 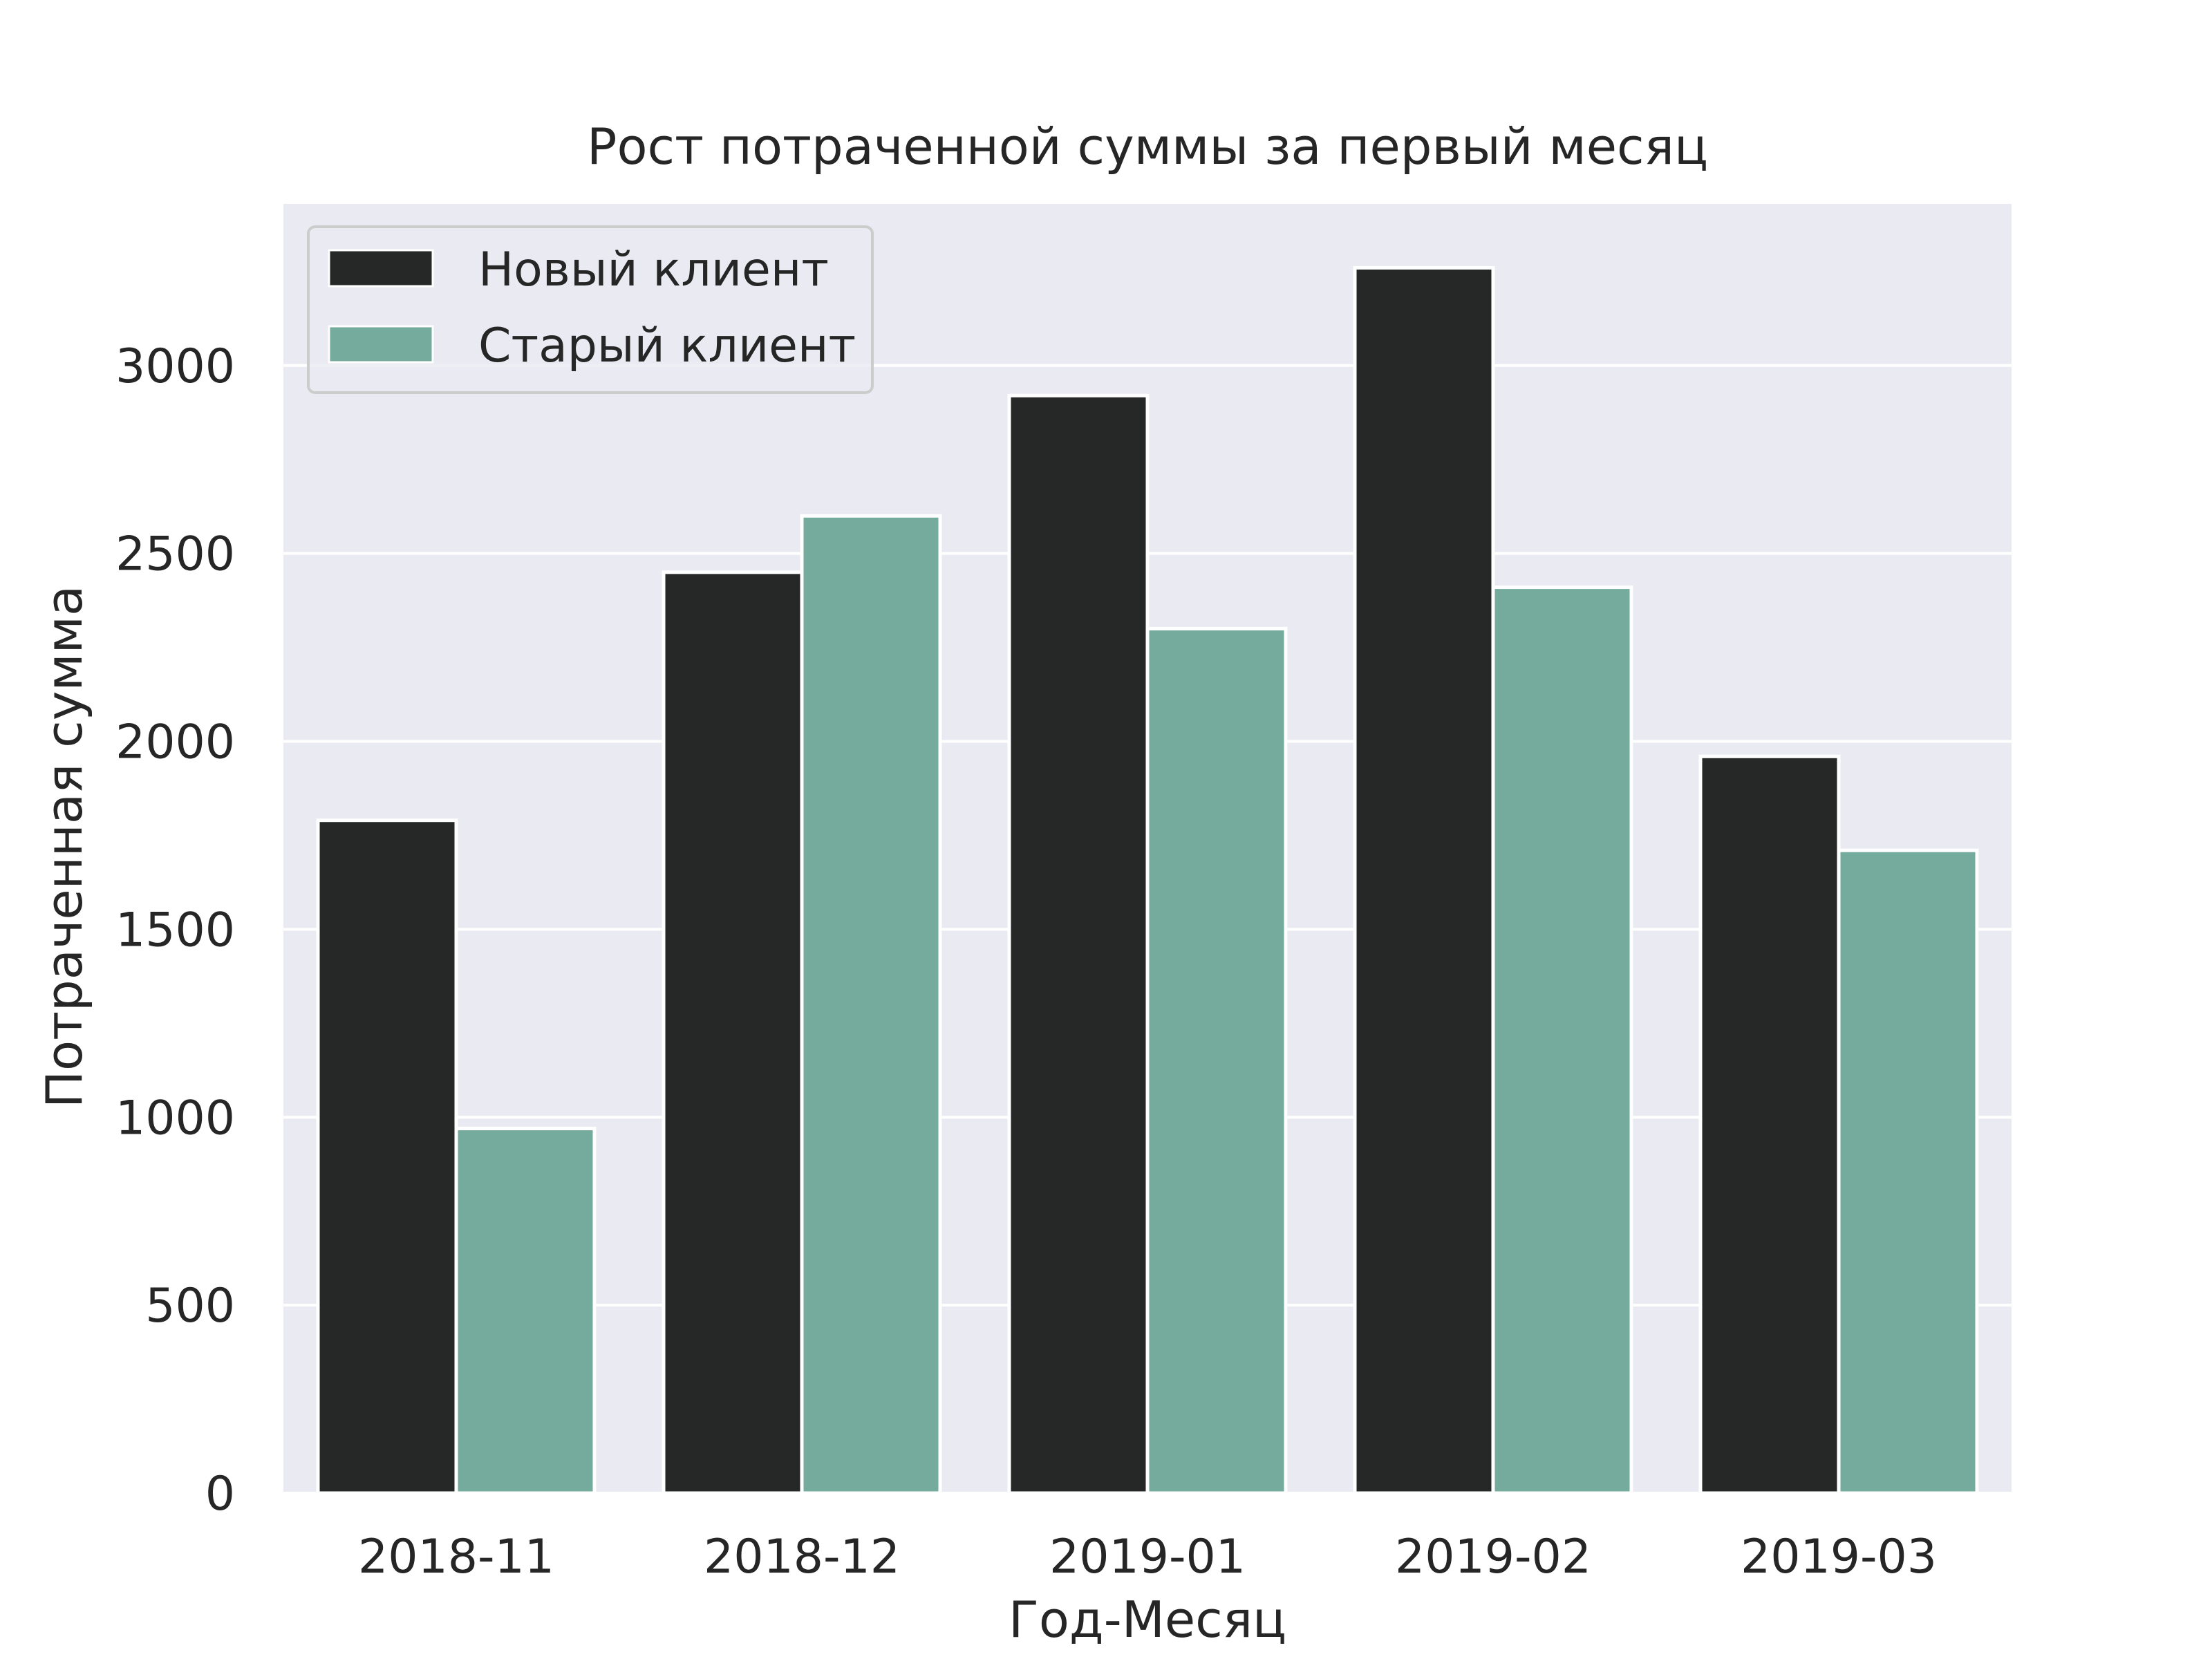 What do you see at coordinates (1147, 147) in the screenshot?
I see `chart-title: Рост потраченной суммы за первый месяц` at bounding box center [1147, 147].